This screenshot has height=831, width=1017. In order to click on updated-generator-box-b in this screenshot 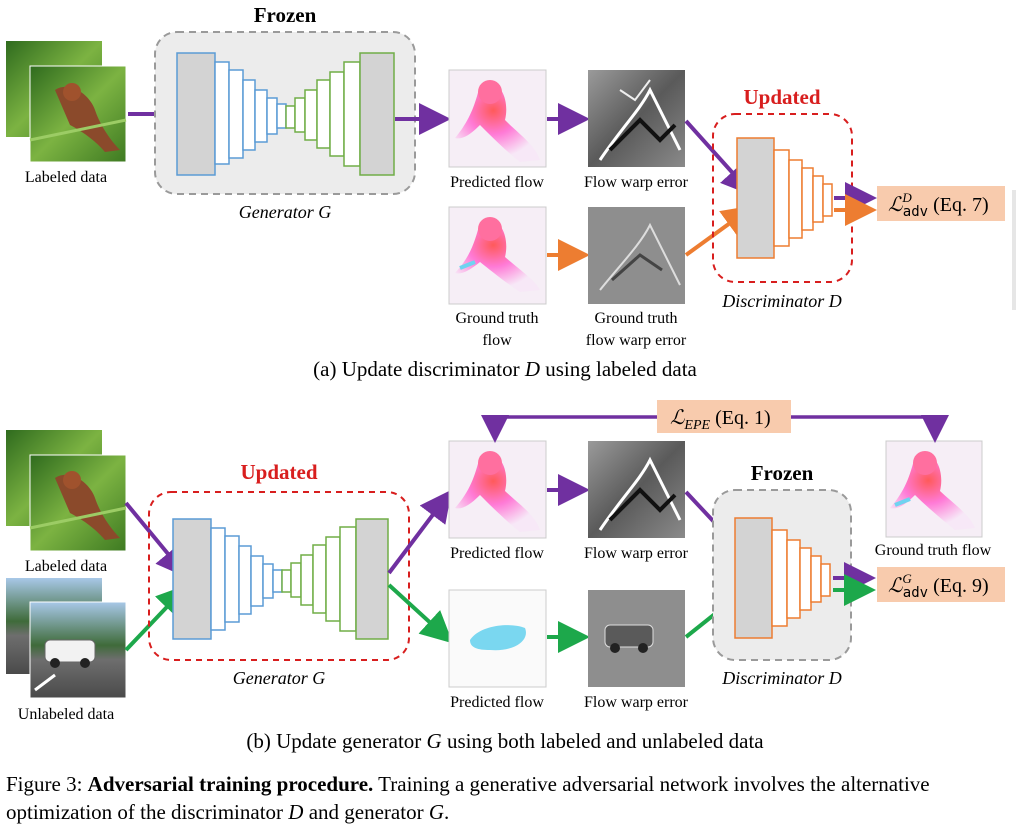, I will do `click(279, 576)`.